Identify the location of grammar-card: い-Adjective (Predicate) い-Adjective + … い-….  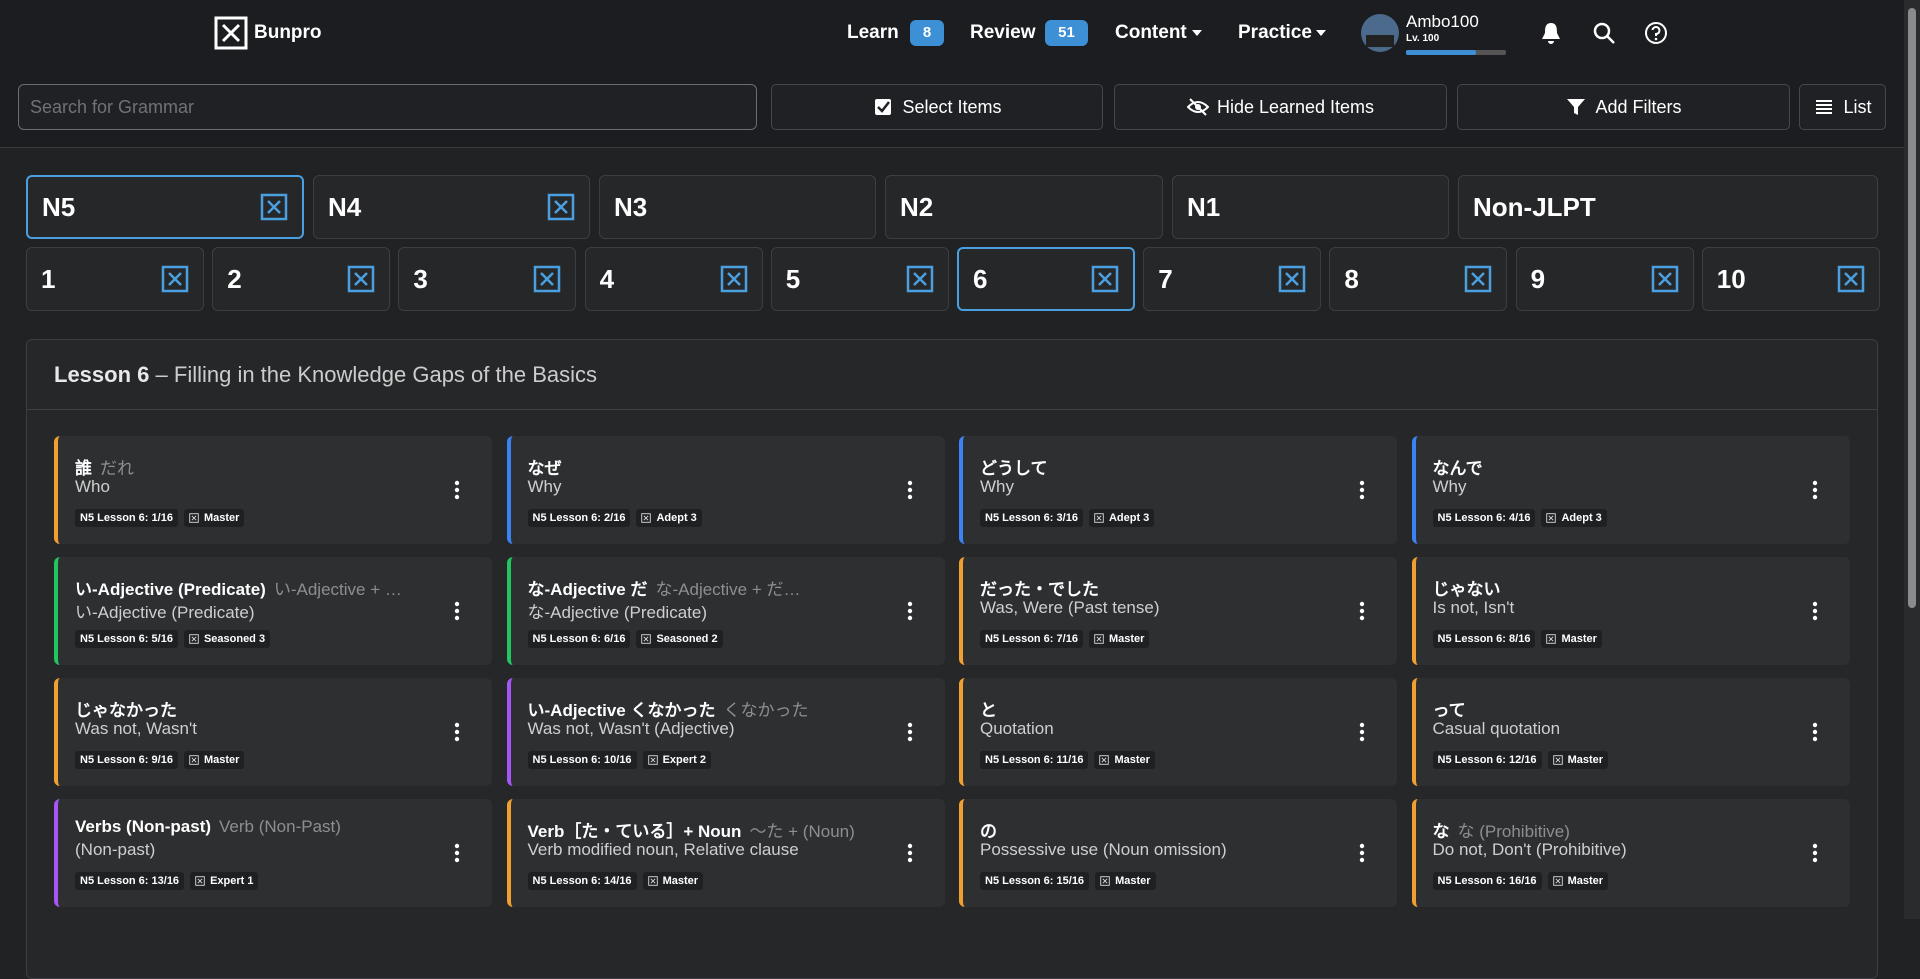
(273, 611).